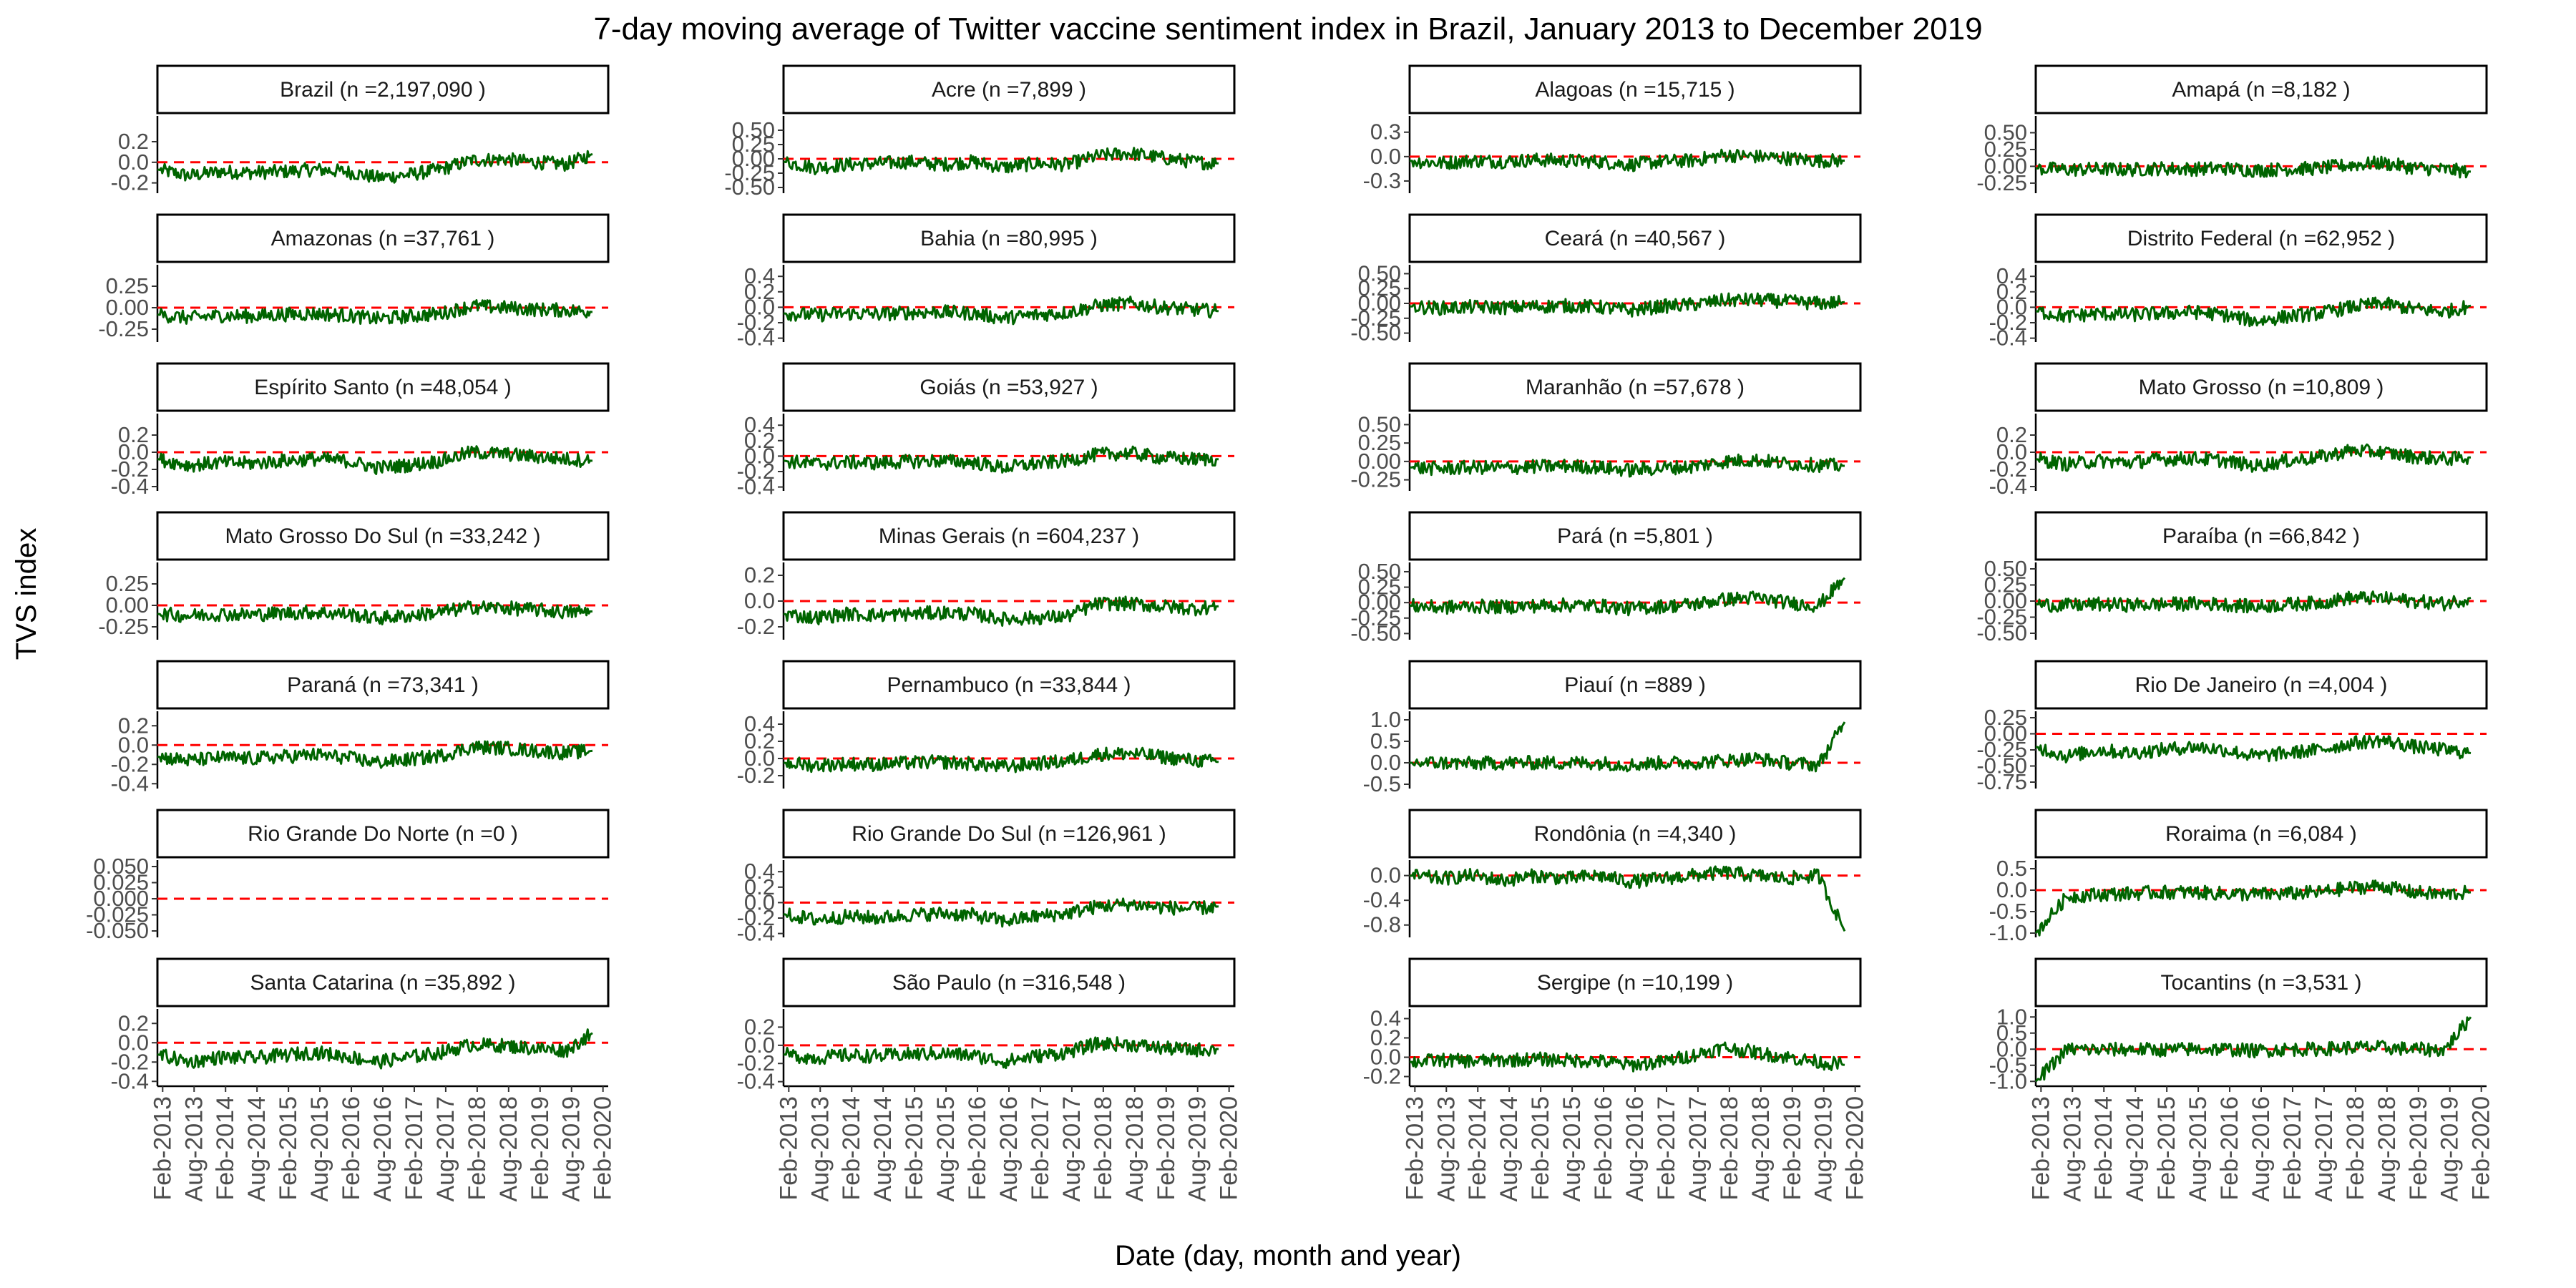 This screenshot has width=2576, height=1288. I want to click on x-tick-label: Aug-2017, so click(2324, 1148).